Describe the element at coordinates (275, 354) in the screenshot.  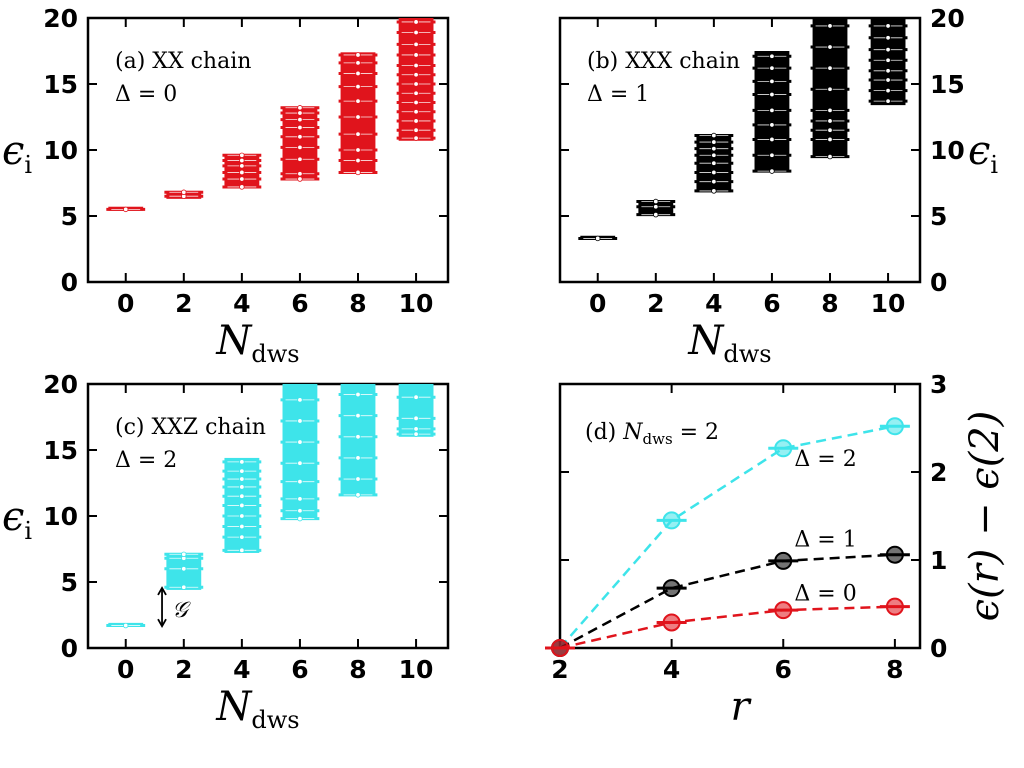
I see `x-axis-label-subscript: dws` at that location.